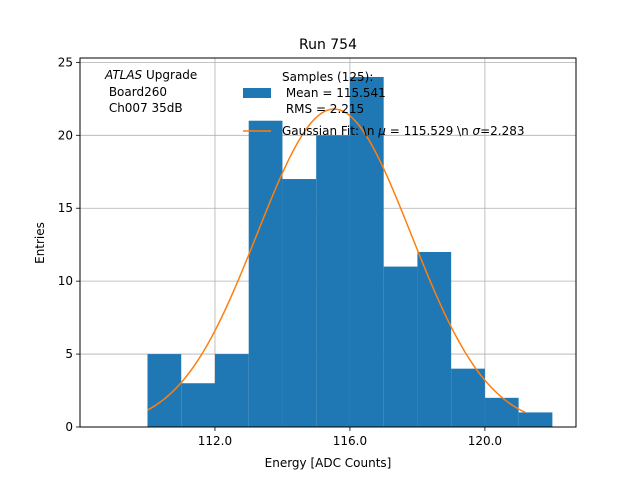  Describe the element at coordinates (330, 131) in the screenshot. I see `legend-fit-prefix: Gaussian Fit: \n` at that location.